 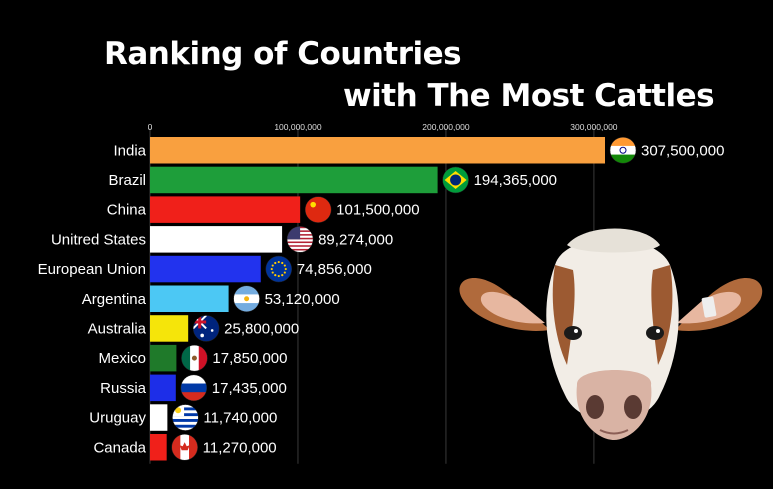 What do you see at coordinates (278, 269) in the screenshot?
I see `eu-flag` at bounding box center [278, 269].